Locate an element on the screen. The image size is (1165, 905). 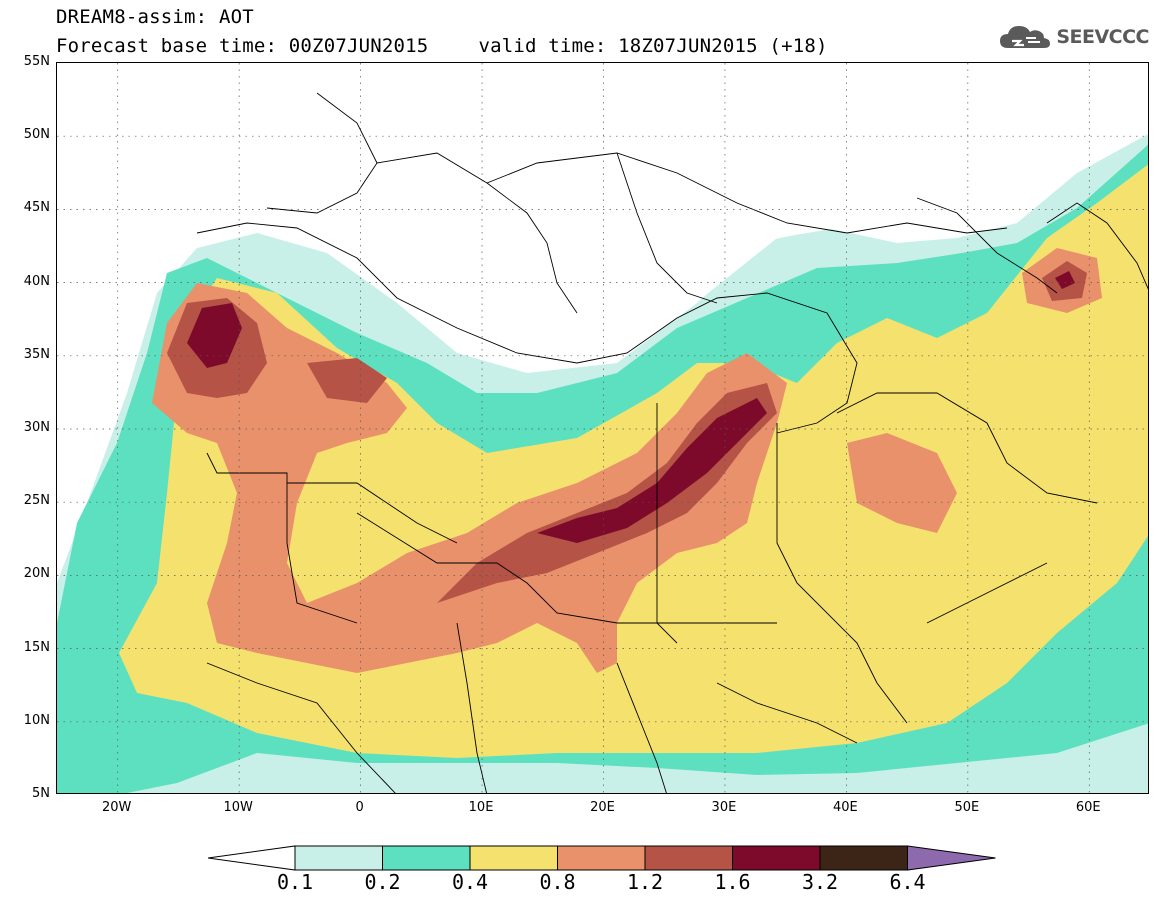
longitude-label: 10E is located at coordinates (481, 807).